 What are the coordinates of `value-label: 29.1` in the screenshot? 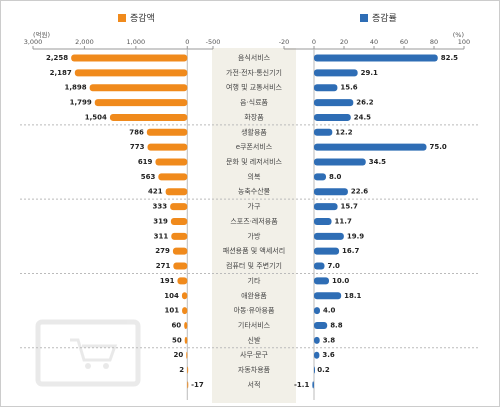 It's located at (369, 73).